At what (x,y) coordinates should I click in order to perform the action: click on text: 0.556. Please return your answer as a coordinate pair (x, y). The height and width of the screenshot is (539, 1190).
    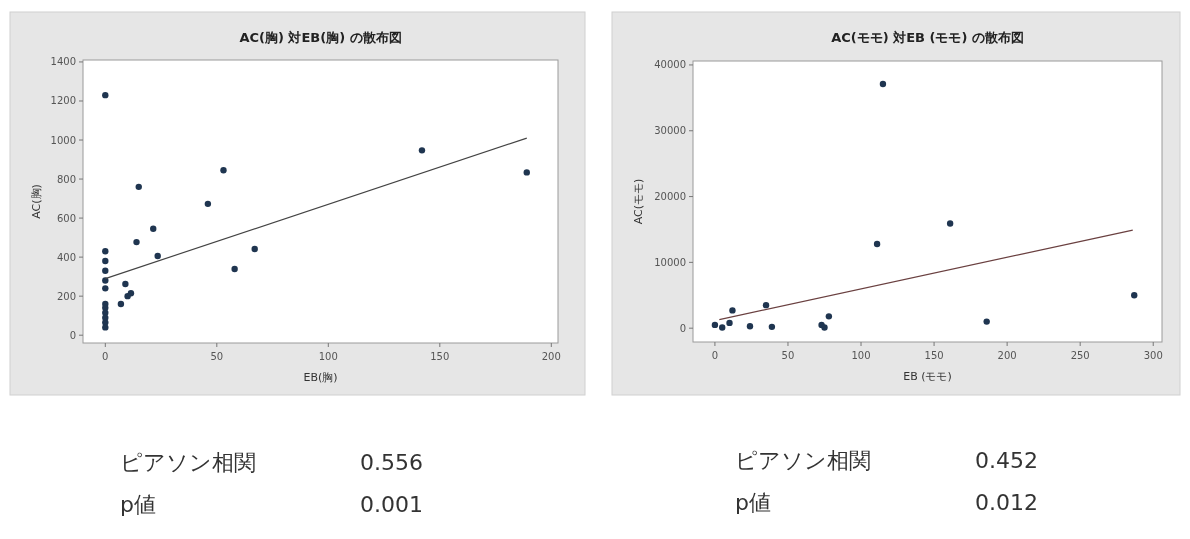
    Looking at the image, I should click on (391, 462).